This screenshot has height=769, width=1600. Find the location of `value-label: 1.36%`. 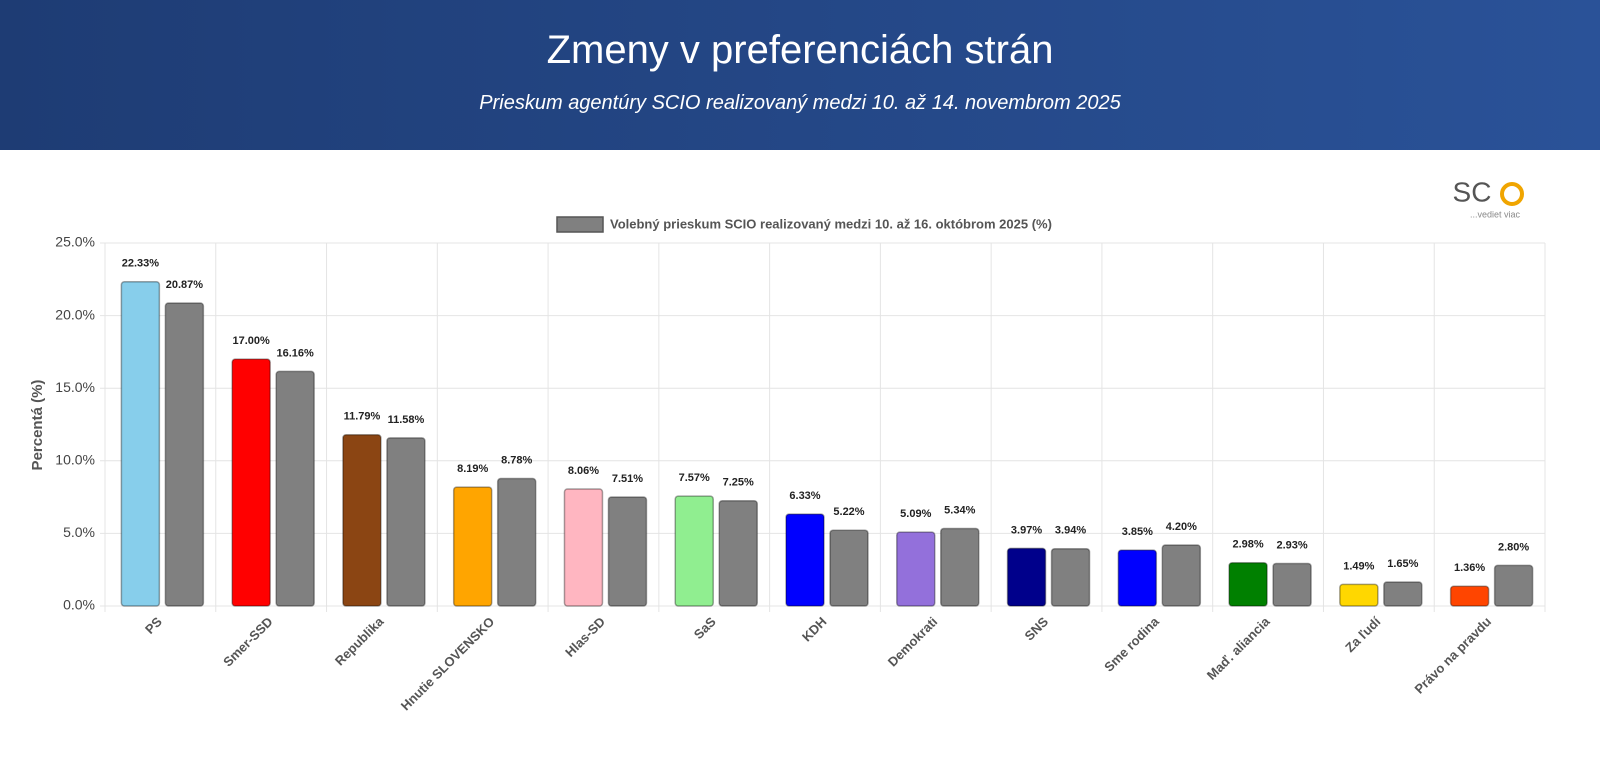

value-label: 1.36% is located at coordinates (1469, 568).